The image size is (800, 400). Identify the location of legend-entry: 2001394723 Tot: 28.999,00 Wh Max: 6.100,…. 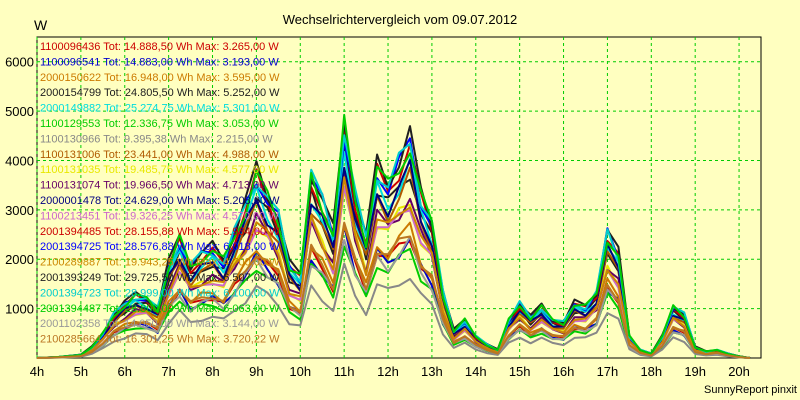
(160, 293).